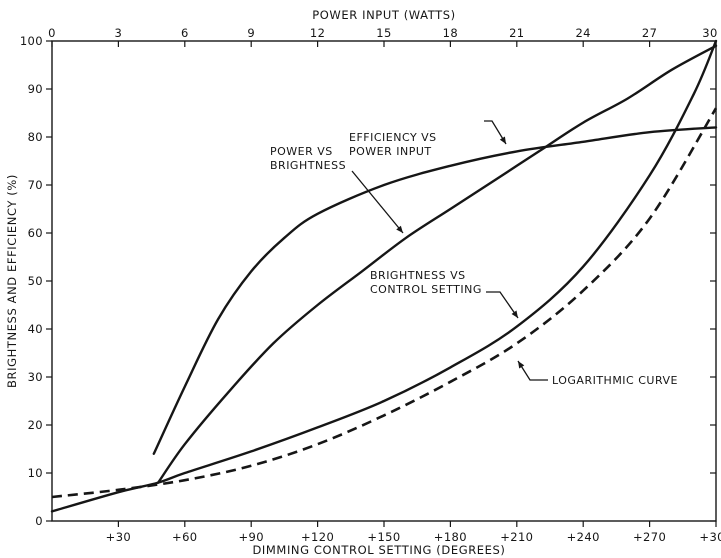  Describe the element at coordinates (426, 289) in the screenshot. I see `annotation-label-brightness-vs-control-setting: CONTROL SETTING` at that location.